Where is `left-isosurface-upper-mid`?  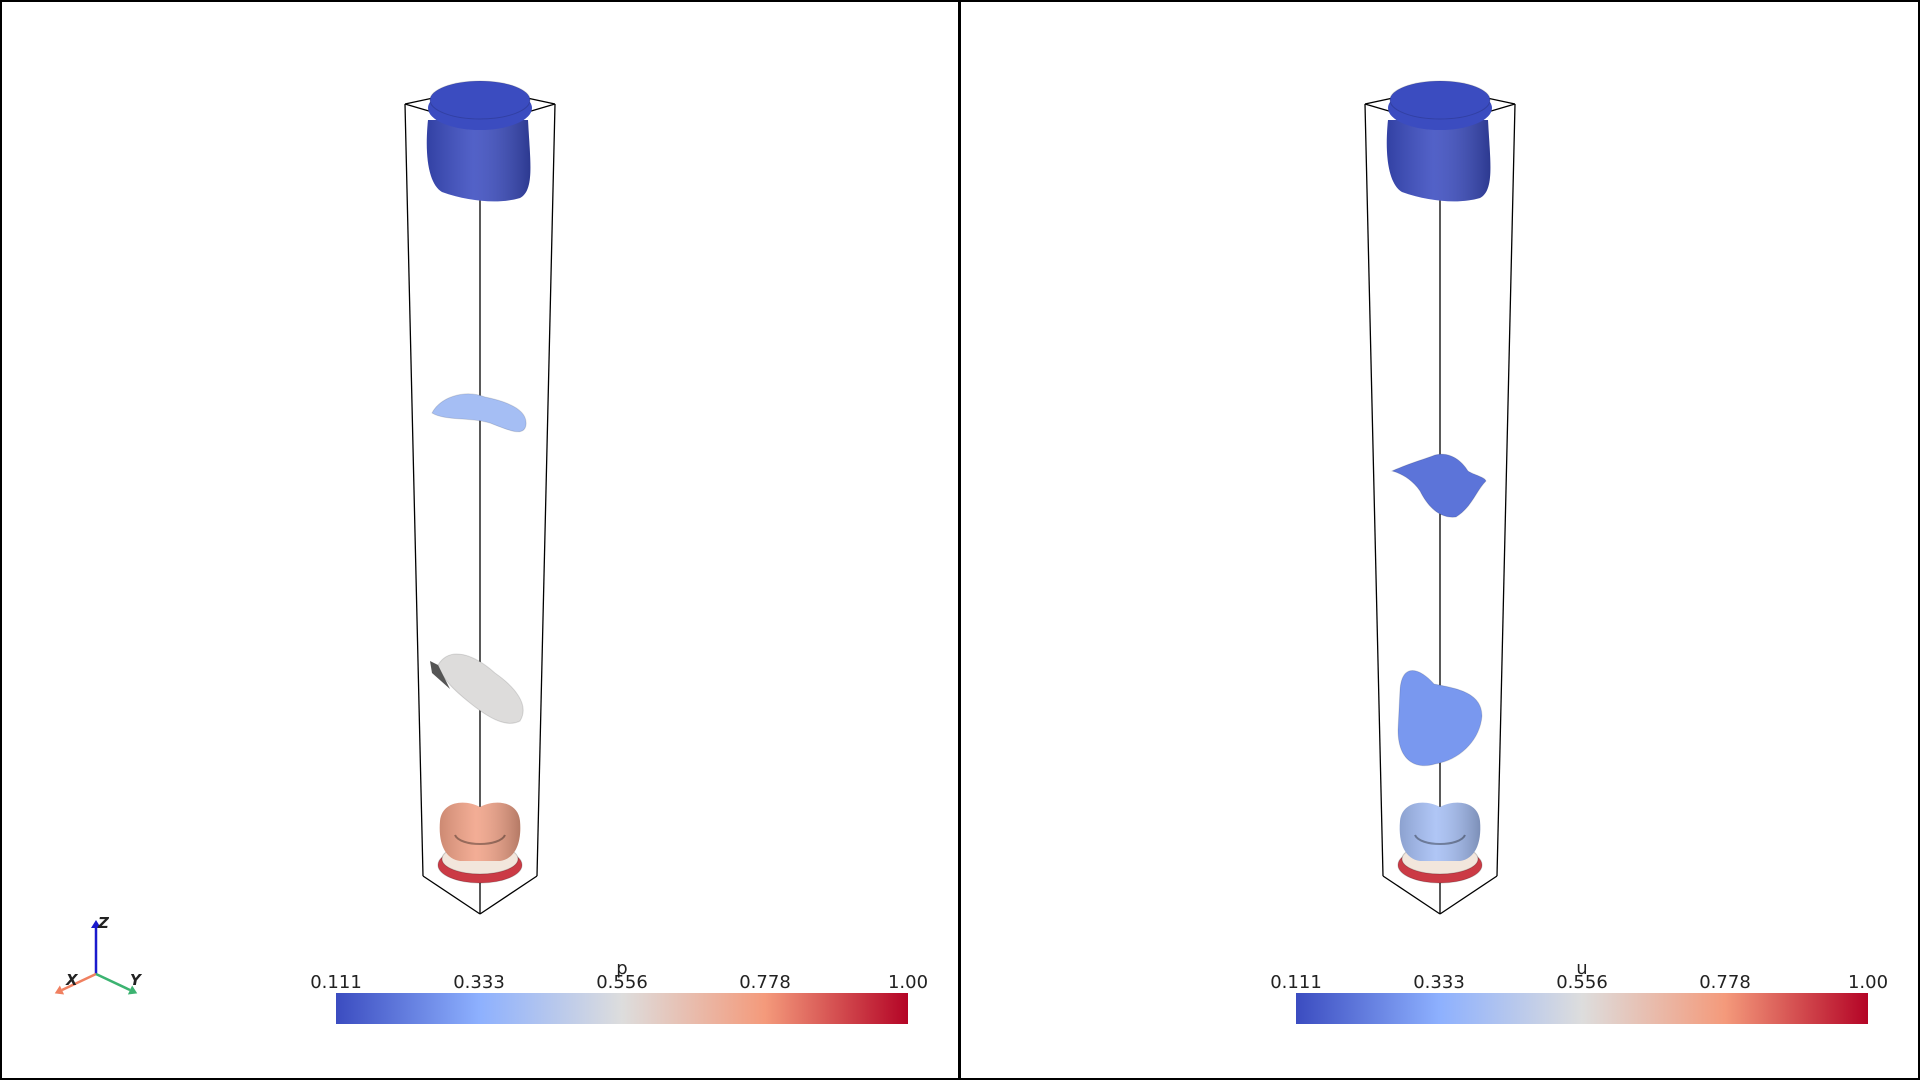
left-isosurface-upper-mid is located at coordinates (479, 413).